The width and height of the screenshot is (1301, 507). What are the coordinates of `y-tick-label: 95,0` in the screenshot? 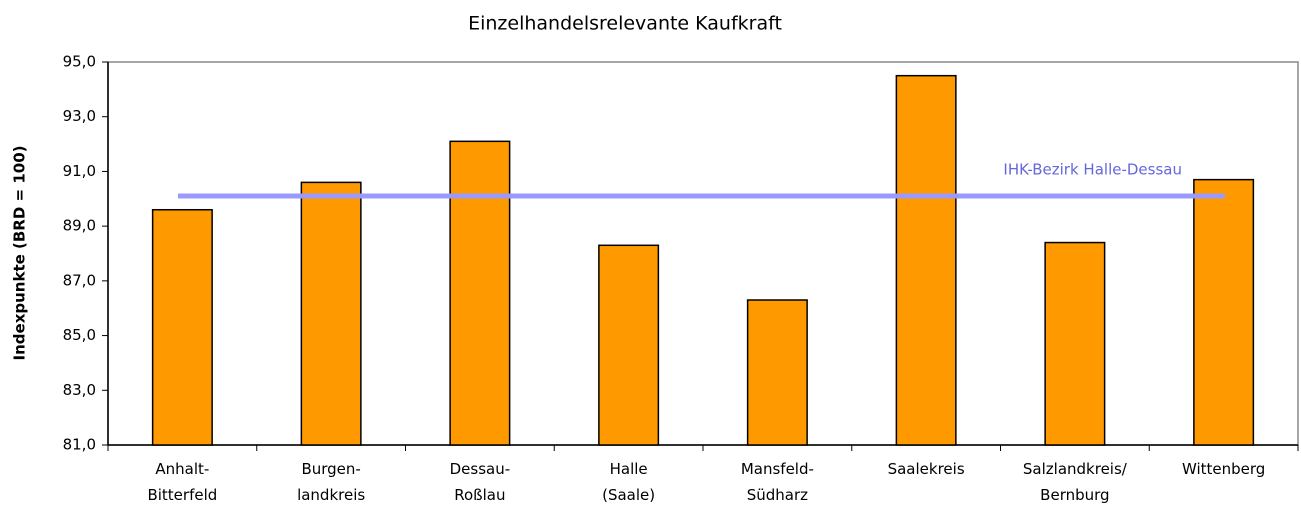 It's located at (79, 62).